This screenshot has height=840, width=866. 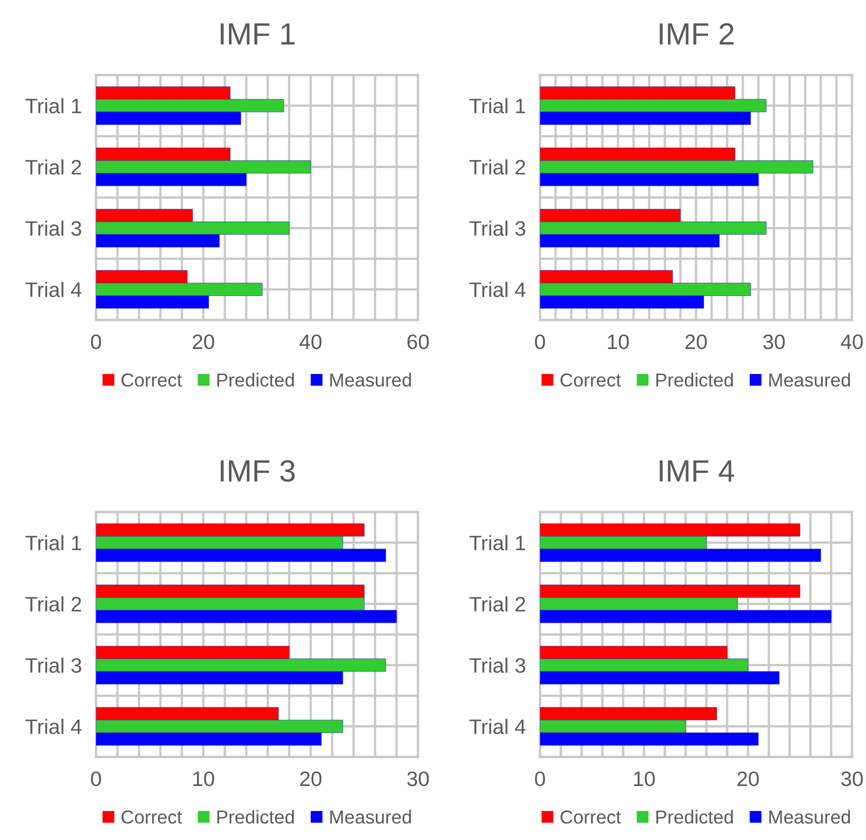 I want to click on chart-title: IMF 1, so click(x=257, y=33).